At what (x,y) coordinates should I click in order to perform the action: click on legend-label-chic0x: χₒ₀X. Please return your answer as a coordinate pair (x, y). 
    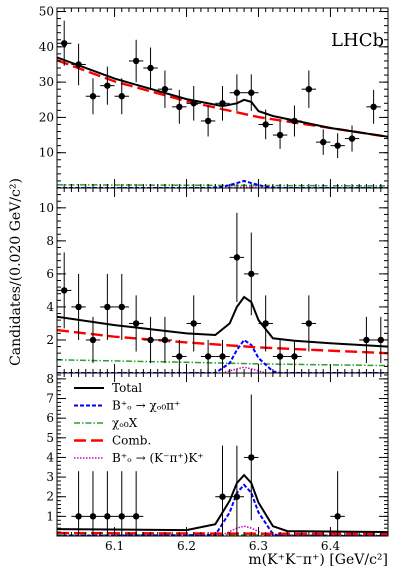
    Looking at the image, I should click on (125, 423).